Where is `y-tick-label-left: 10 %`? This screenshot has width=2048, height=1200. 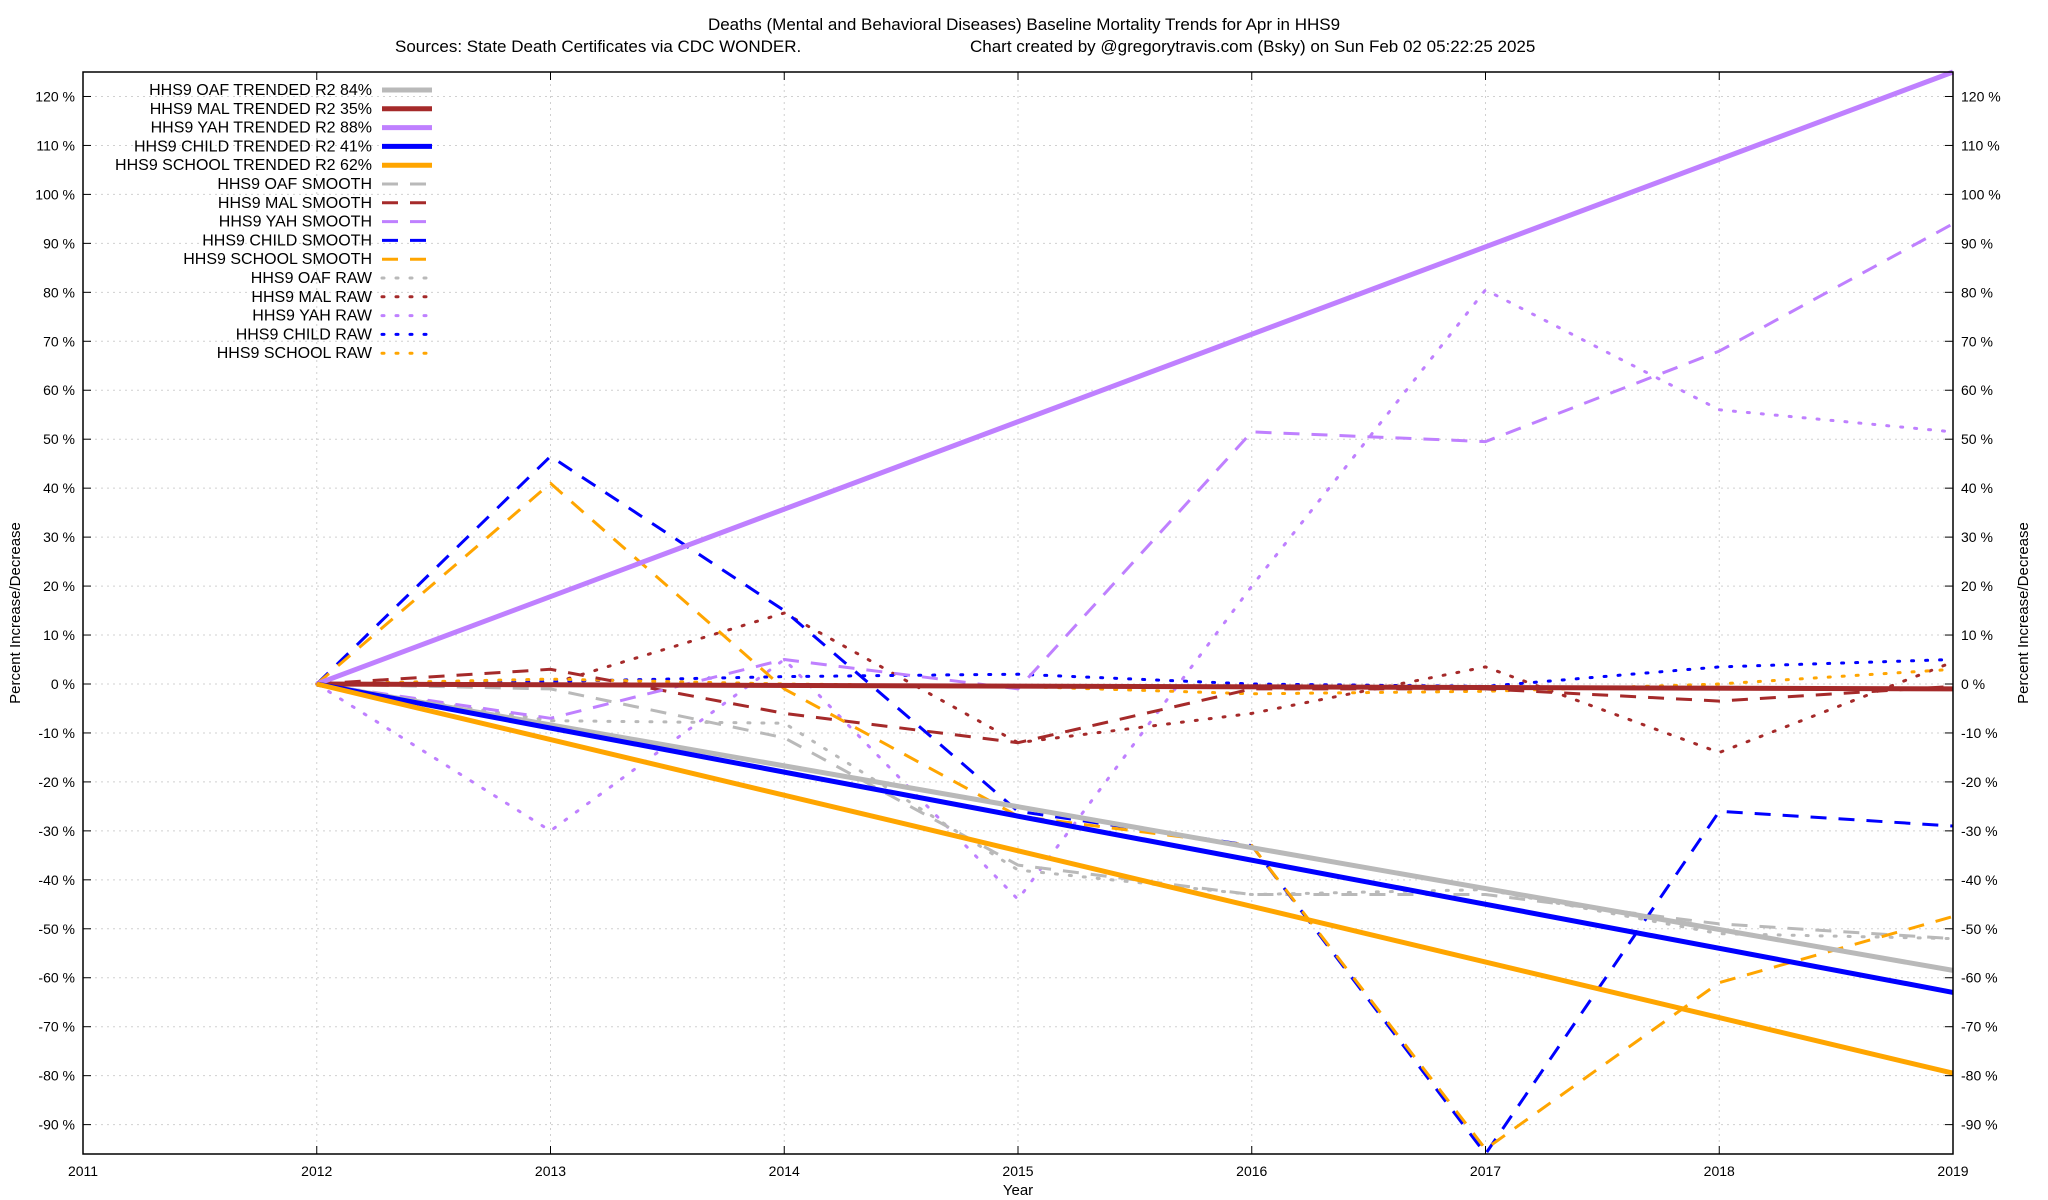 y-tick-label-left: 10 % is located at coordinates (59, 635).